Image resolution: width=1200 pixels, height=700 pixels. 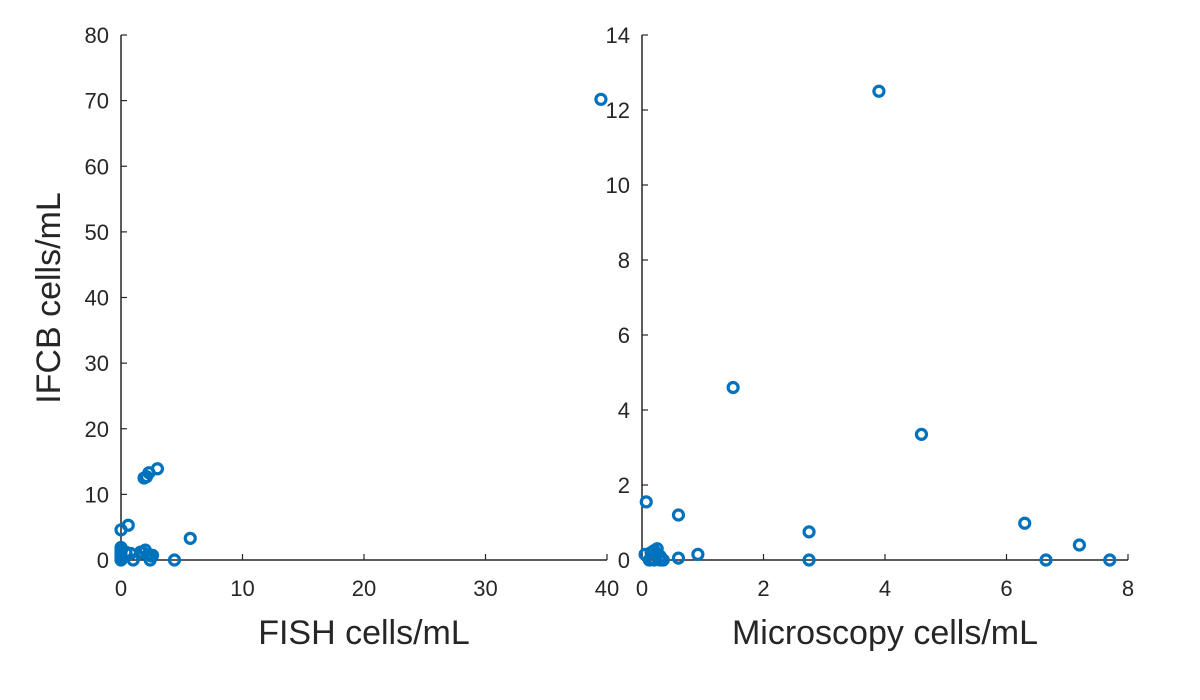 I want to click on left-y-tick-label: 80, so click(x=97, y=35).